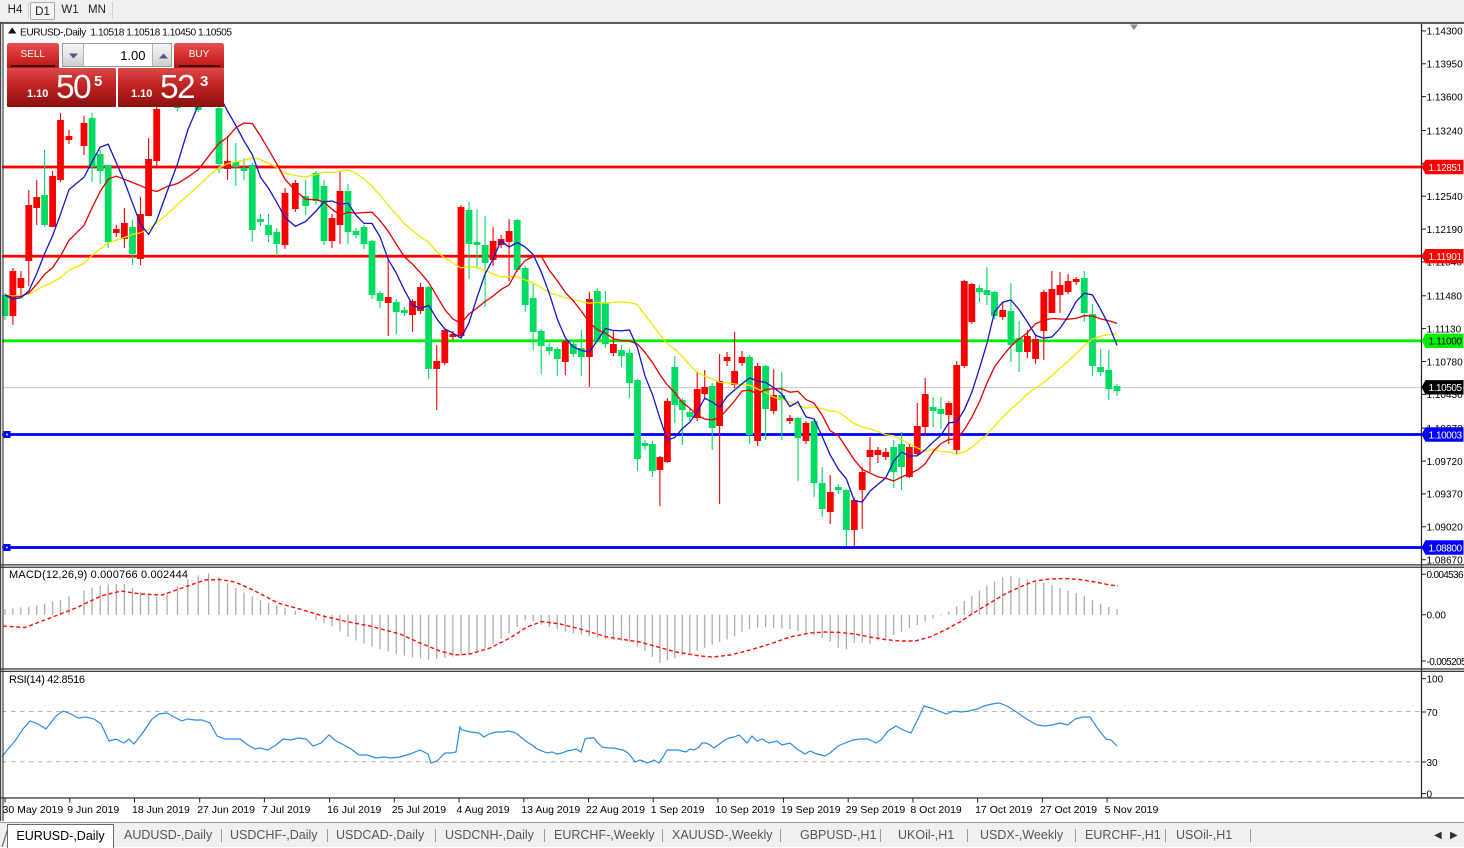 This screenshot has height=848, width=1464. Describe the element at coordinates (1132, 810) in the screenshot. I see `svg-text: 5 Nov 2019` at that location.